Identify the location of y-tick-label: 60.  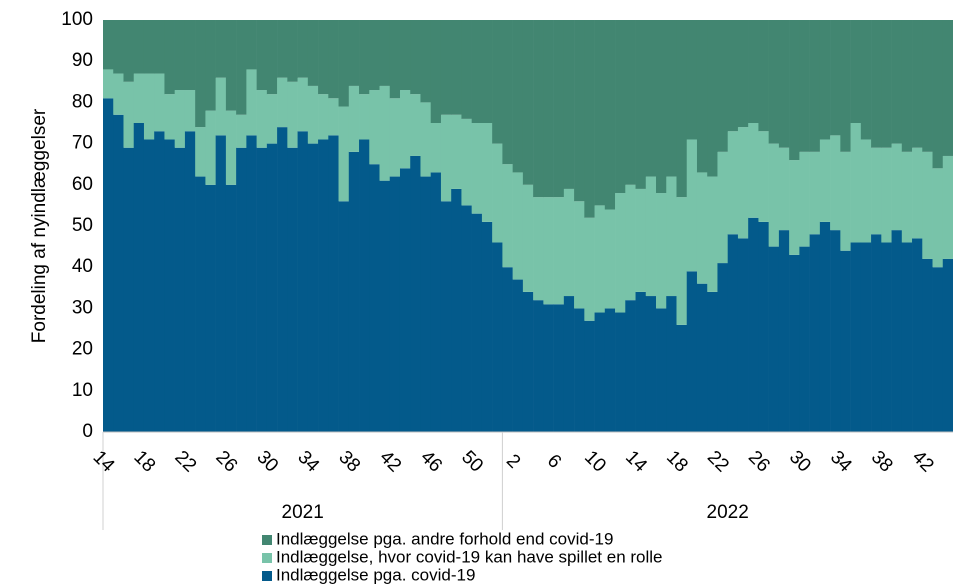
(82, 184).